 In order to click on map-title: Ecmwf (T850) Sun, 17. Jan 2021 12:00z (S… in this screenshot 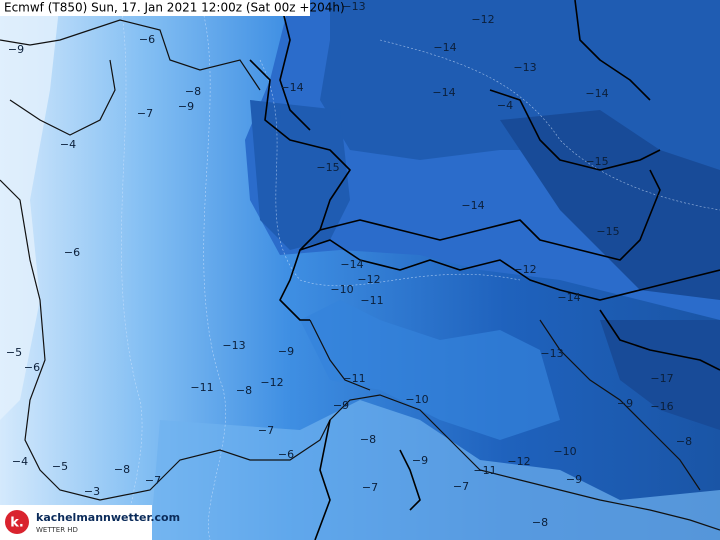, I will do `click(174, 8)`.